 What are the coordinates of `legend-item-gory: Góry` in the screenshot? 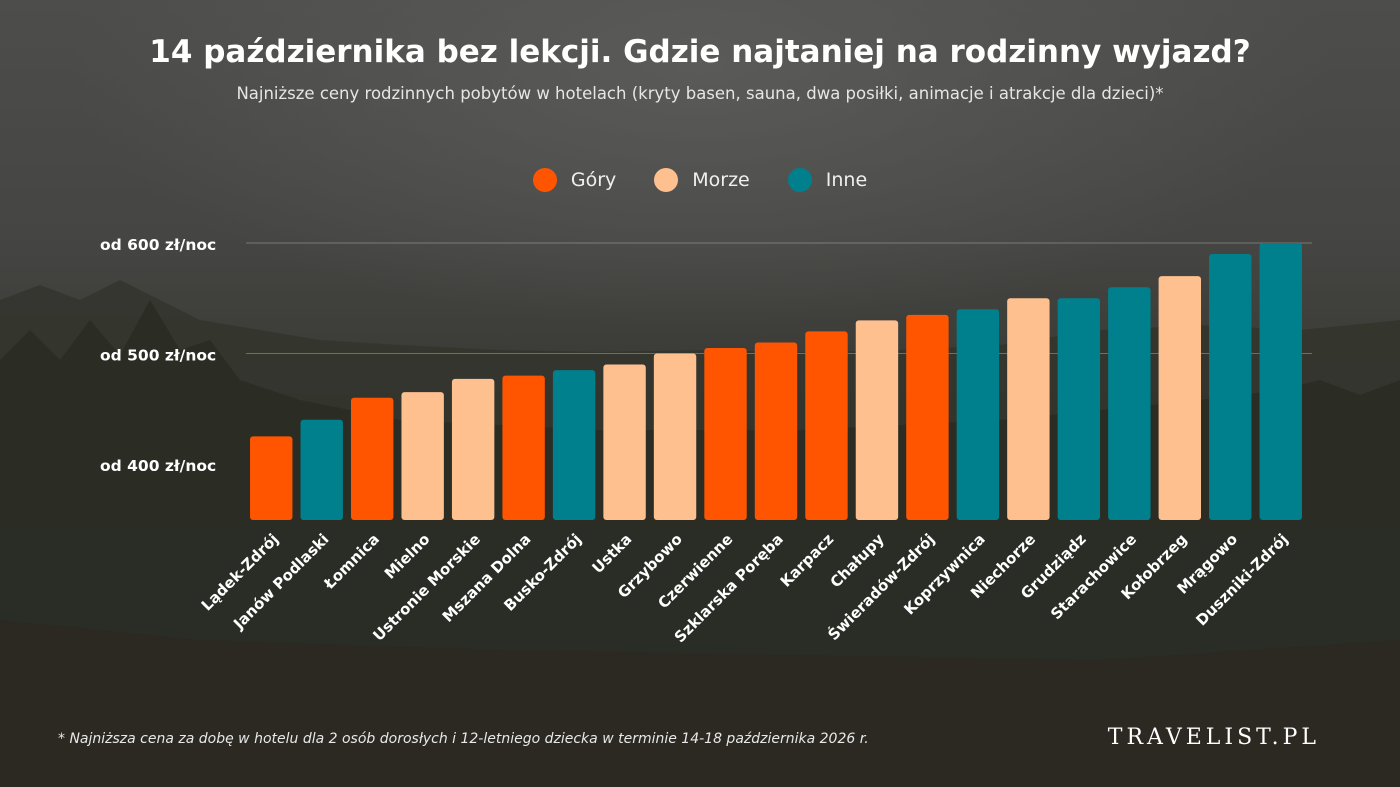 It's located at (574, 180).